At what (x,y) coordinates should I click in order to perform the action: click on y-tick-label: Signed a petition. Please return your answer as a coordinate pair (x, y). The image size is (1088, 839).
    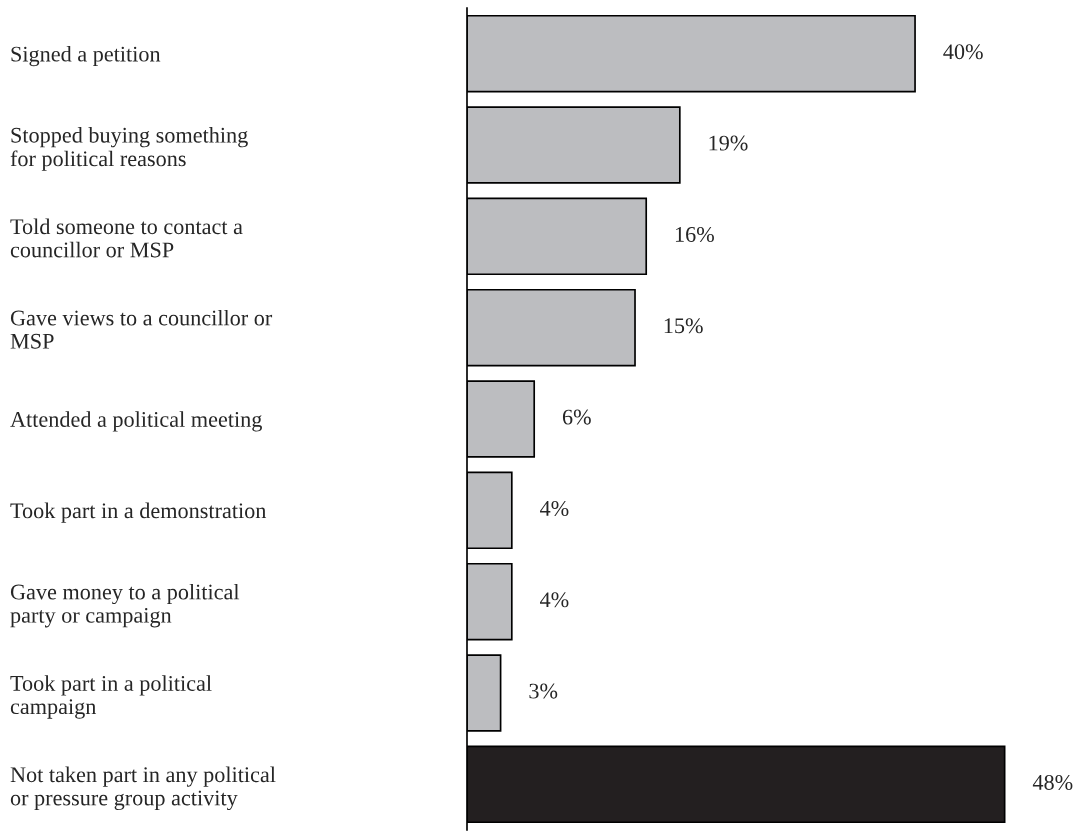
    Looking at the image, I should click on (86, 56).